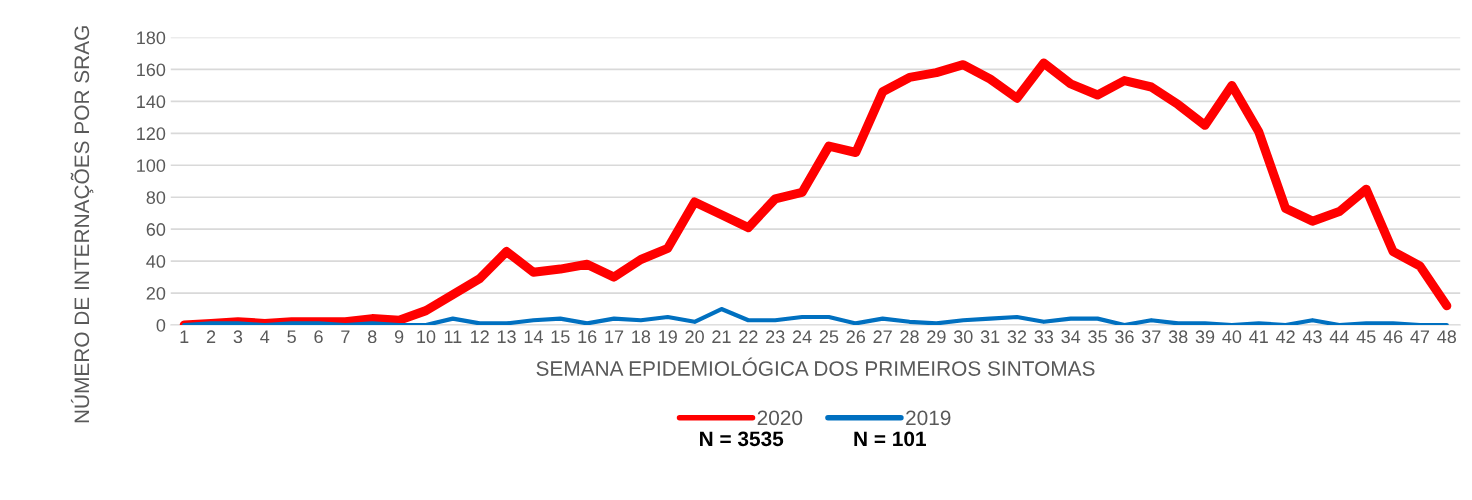 The height and width of the screenshot is (500, 1472). Describe the element at coordinates (291, 337) in the screenshot. I see `x-tick-label: 5` at that location.